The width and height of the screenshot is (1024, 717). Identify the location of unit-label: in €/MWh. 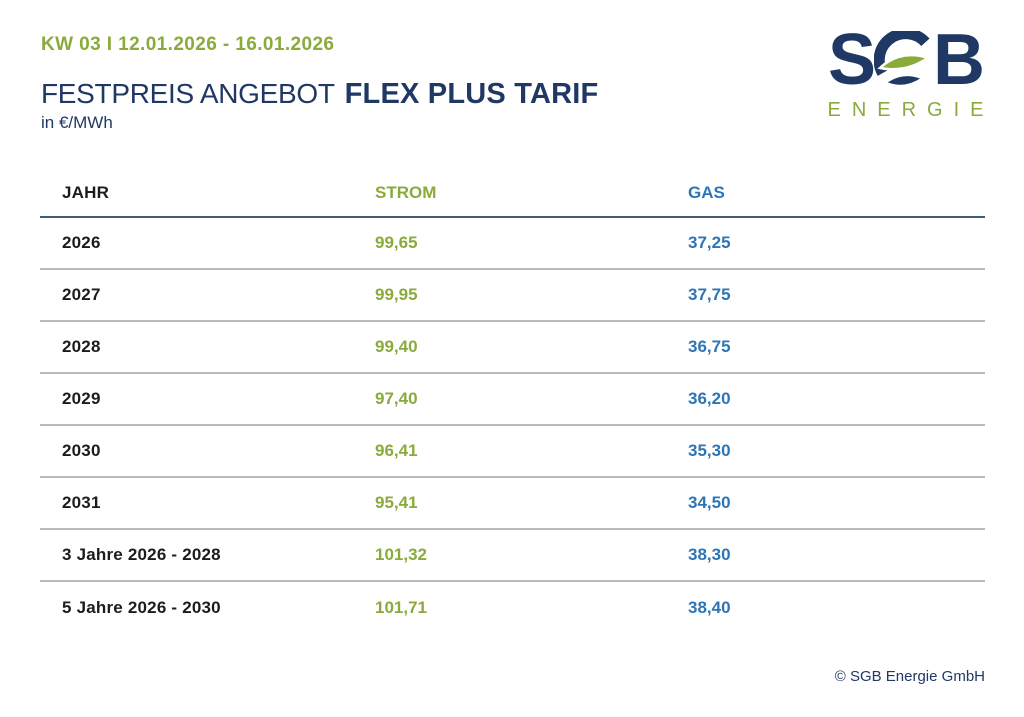
(77, 122).